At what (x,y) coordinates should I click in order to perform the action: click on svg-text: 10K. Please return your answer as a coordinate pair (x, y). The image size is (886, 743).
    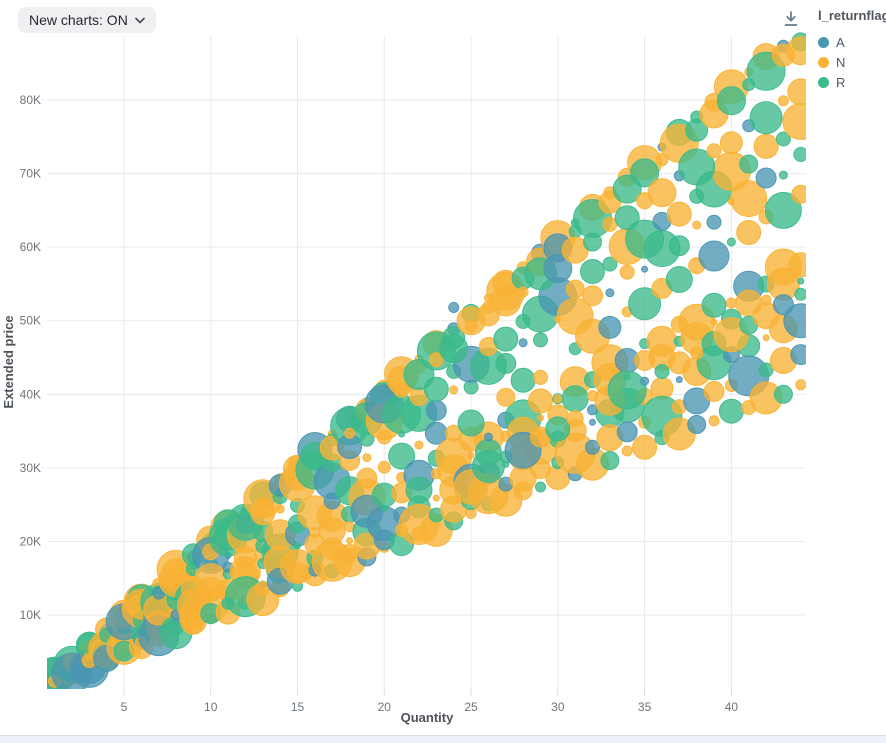
    Looking at the image, I should click on (30, 615).